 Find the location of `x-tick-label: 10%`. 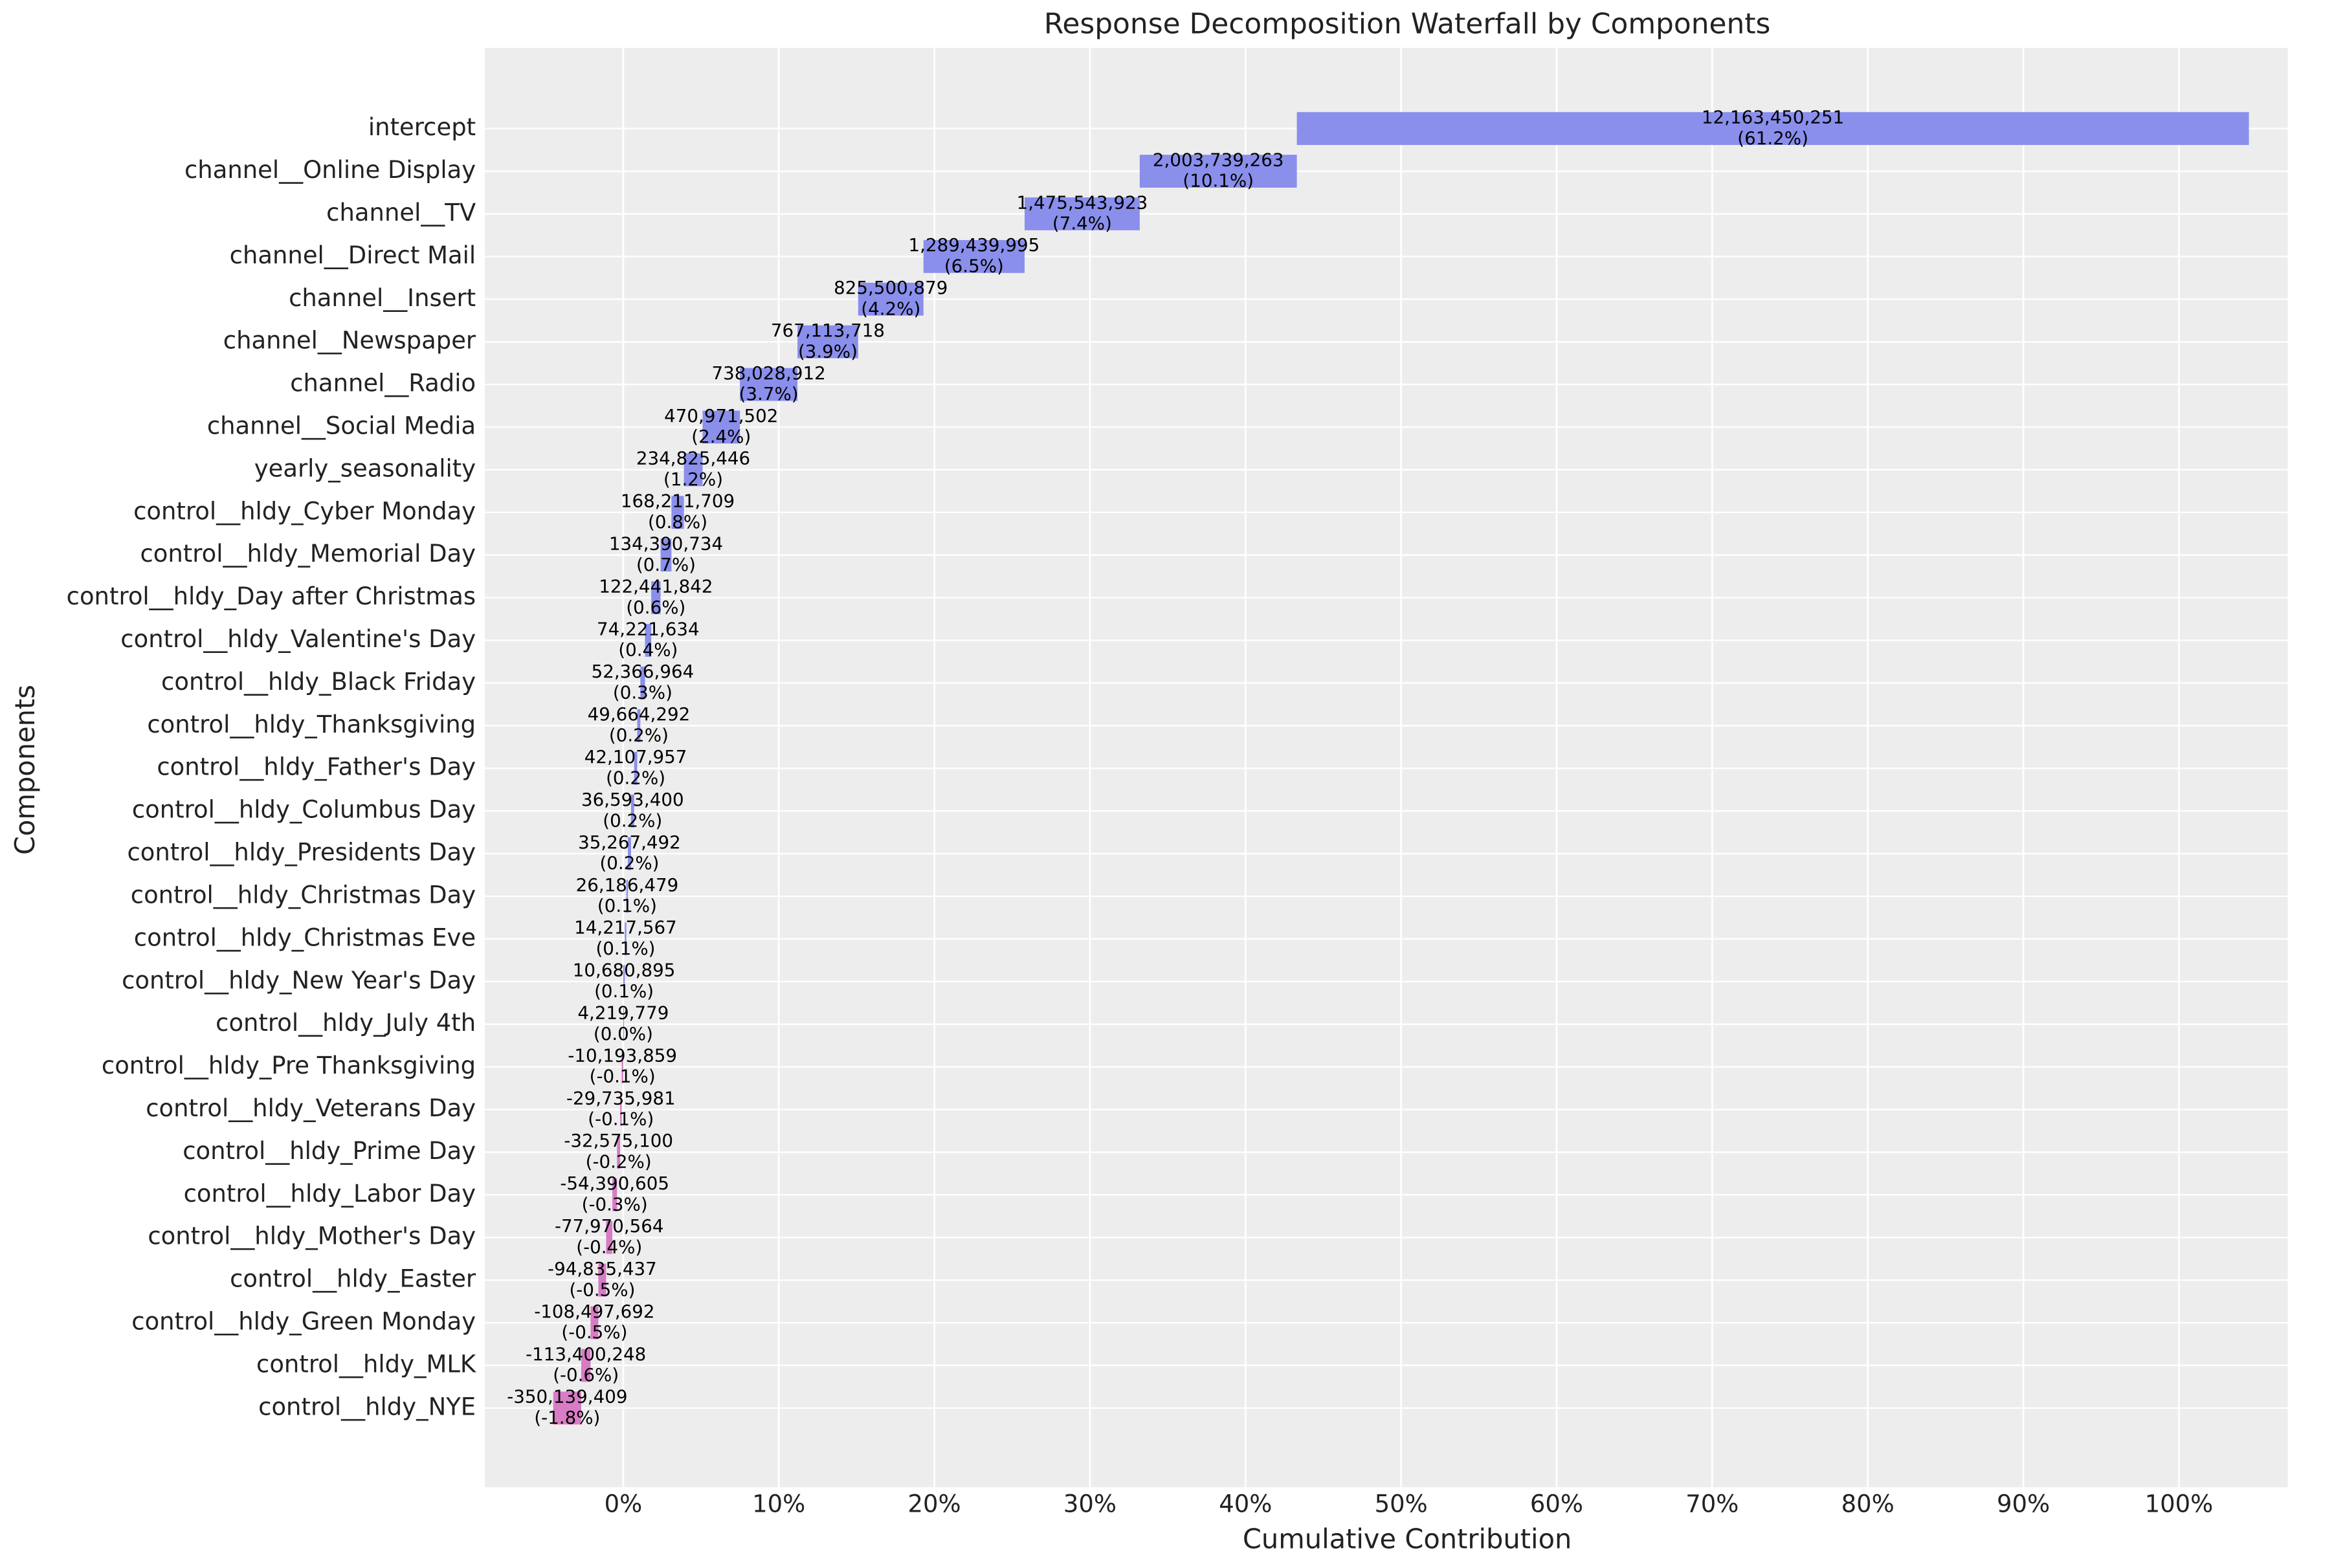

x-tick-label: 10% is located at coordinates (778, 1504).